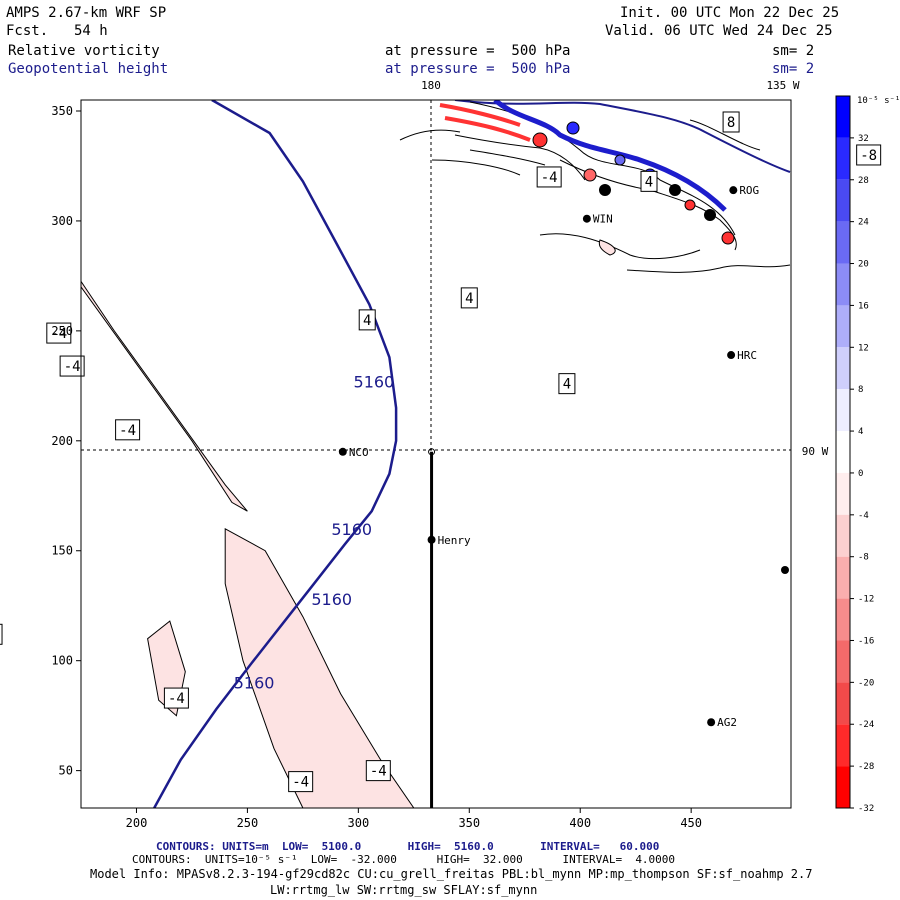 This screenshot has height=900, width=900. I want to click on field1-name: Relative vorticity, so click(84, 51).